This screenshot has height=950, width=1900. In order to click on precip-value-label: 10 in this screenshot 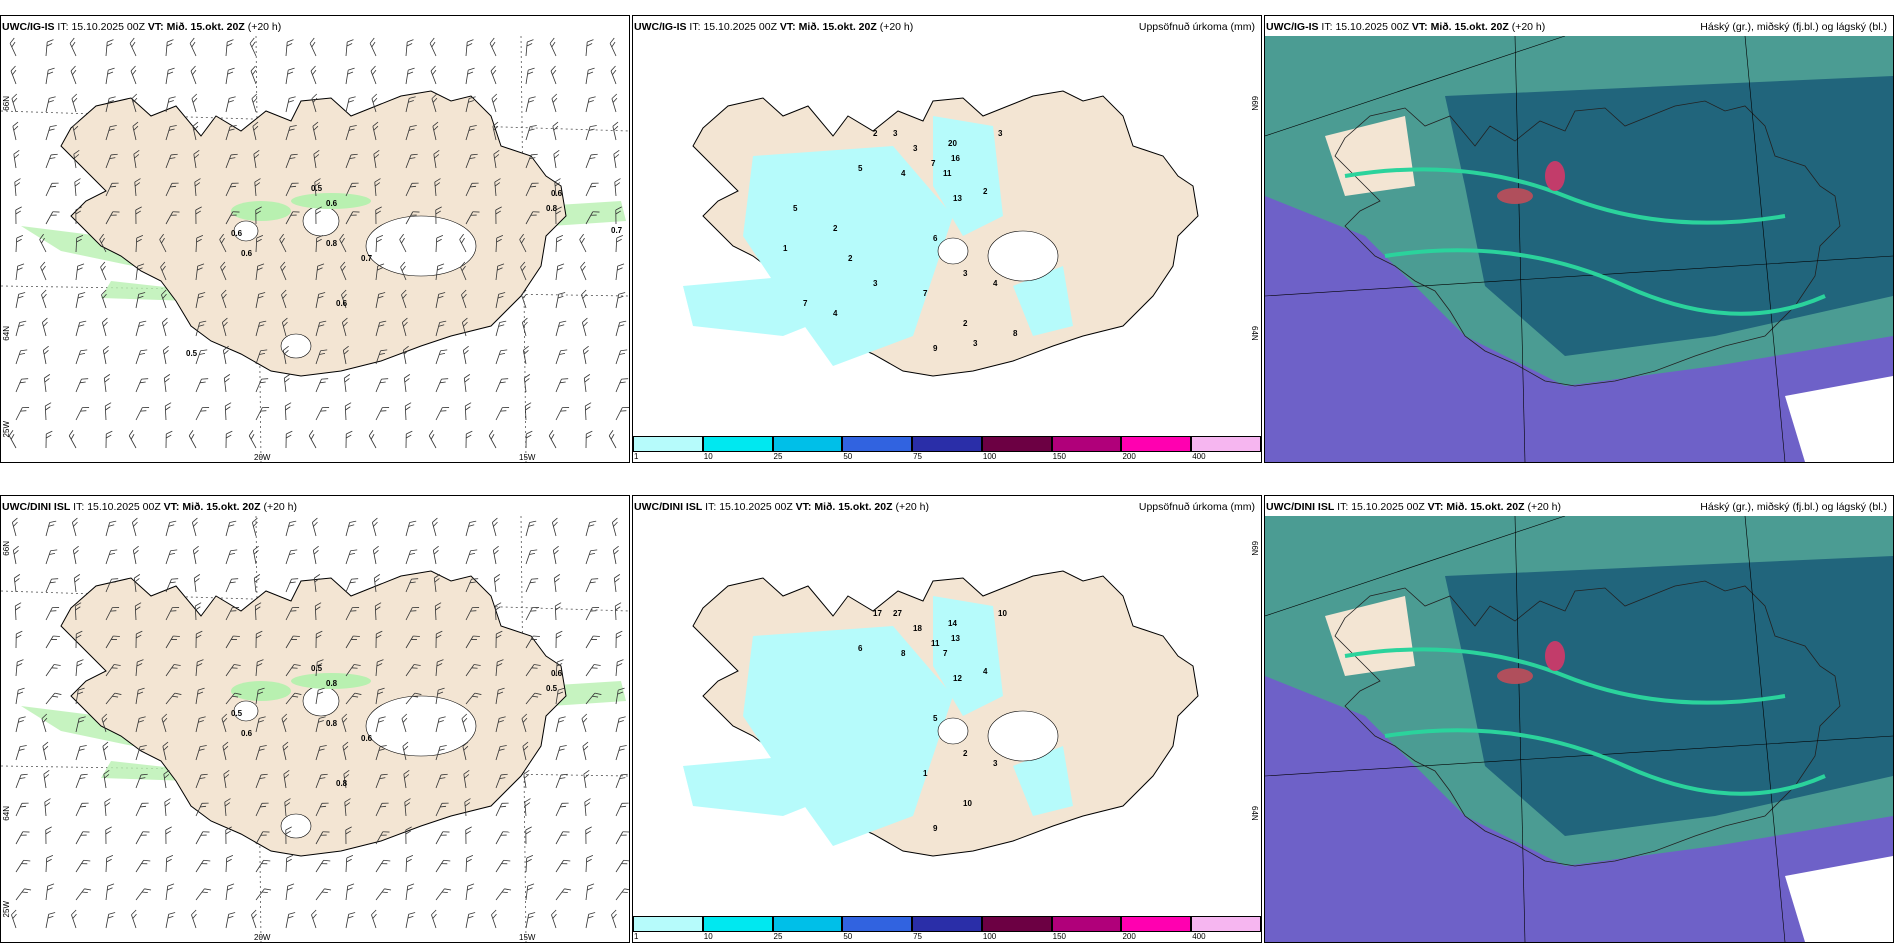, I will do `click(1002, 613)`.